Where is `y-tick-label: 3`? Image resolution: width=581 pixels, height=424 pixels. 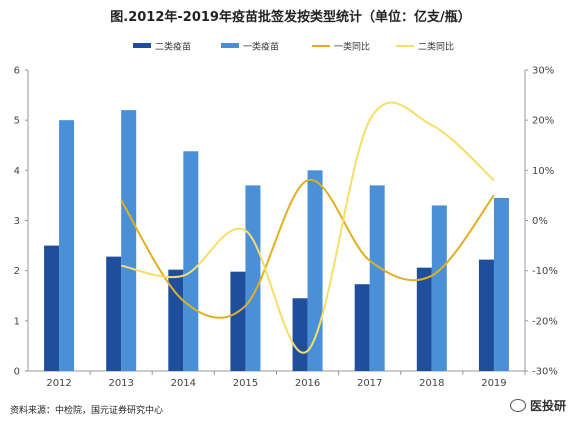 y-tick-label: 3 is located at coordinates (17, 221).